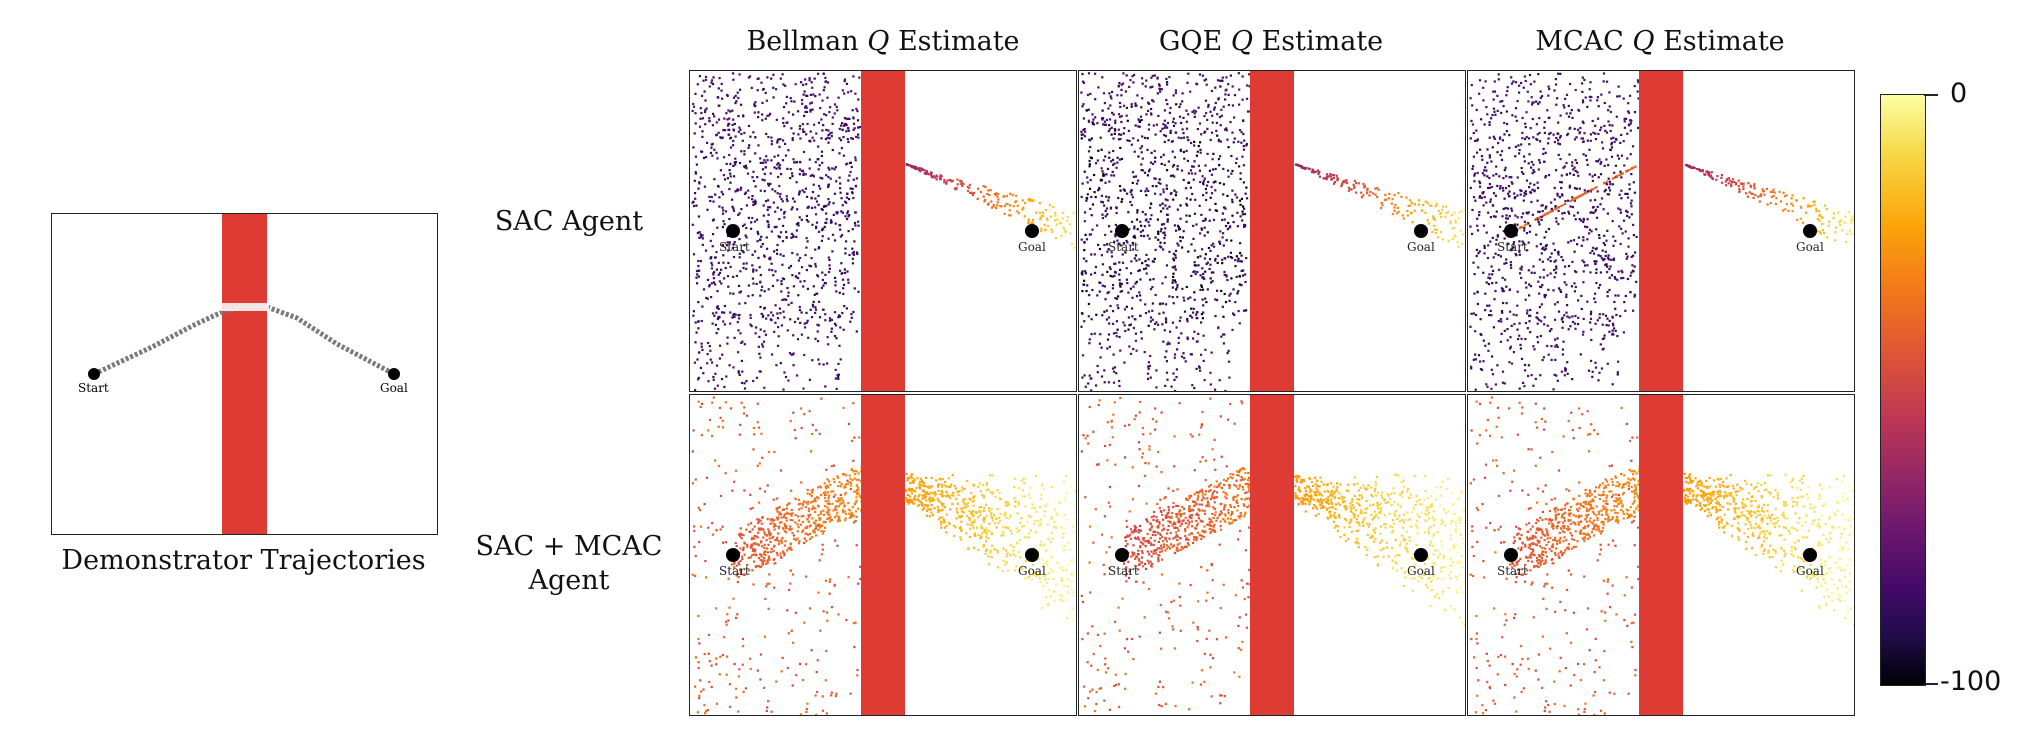 This screenshot has width=2018, height=742. What do you see at coordinates (569, 563) in the screenshot?
I see `row-label-sac-mcac: SAC + MCAC Agent` at bounding box center [569, 563].